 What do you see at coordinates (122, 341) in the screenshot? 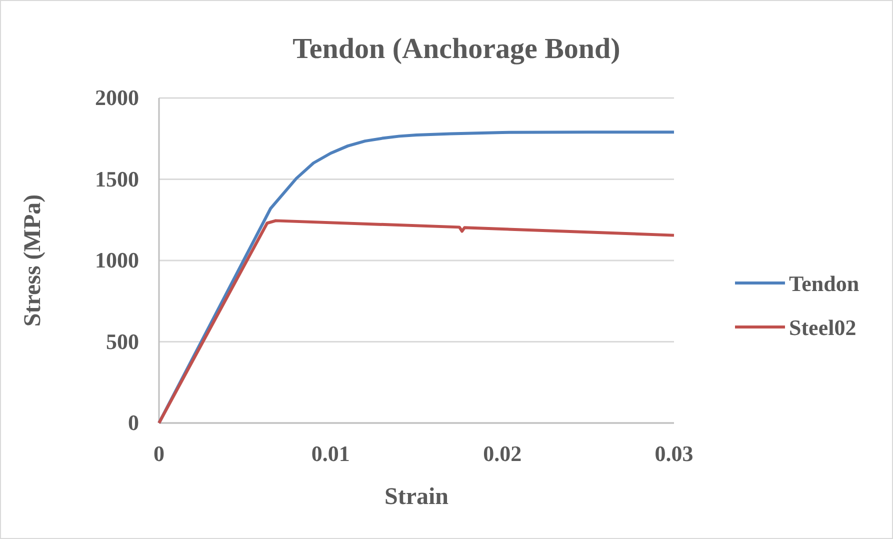
I see `y-tick-label: 500` at bounding box center [122, 341].